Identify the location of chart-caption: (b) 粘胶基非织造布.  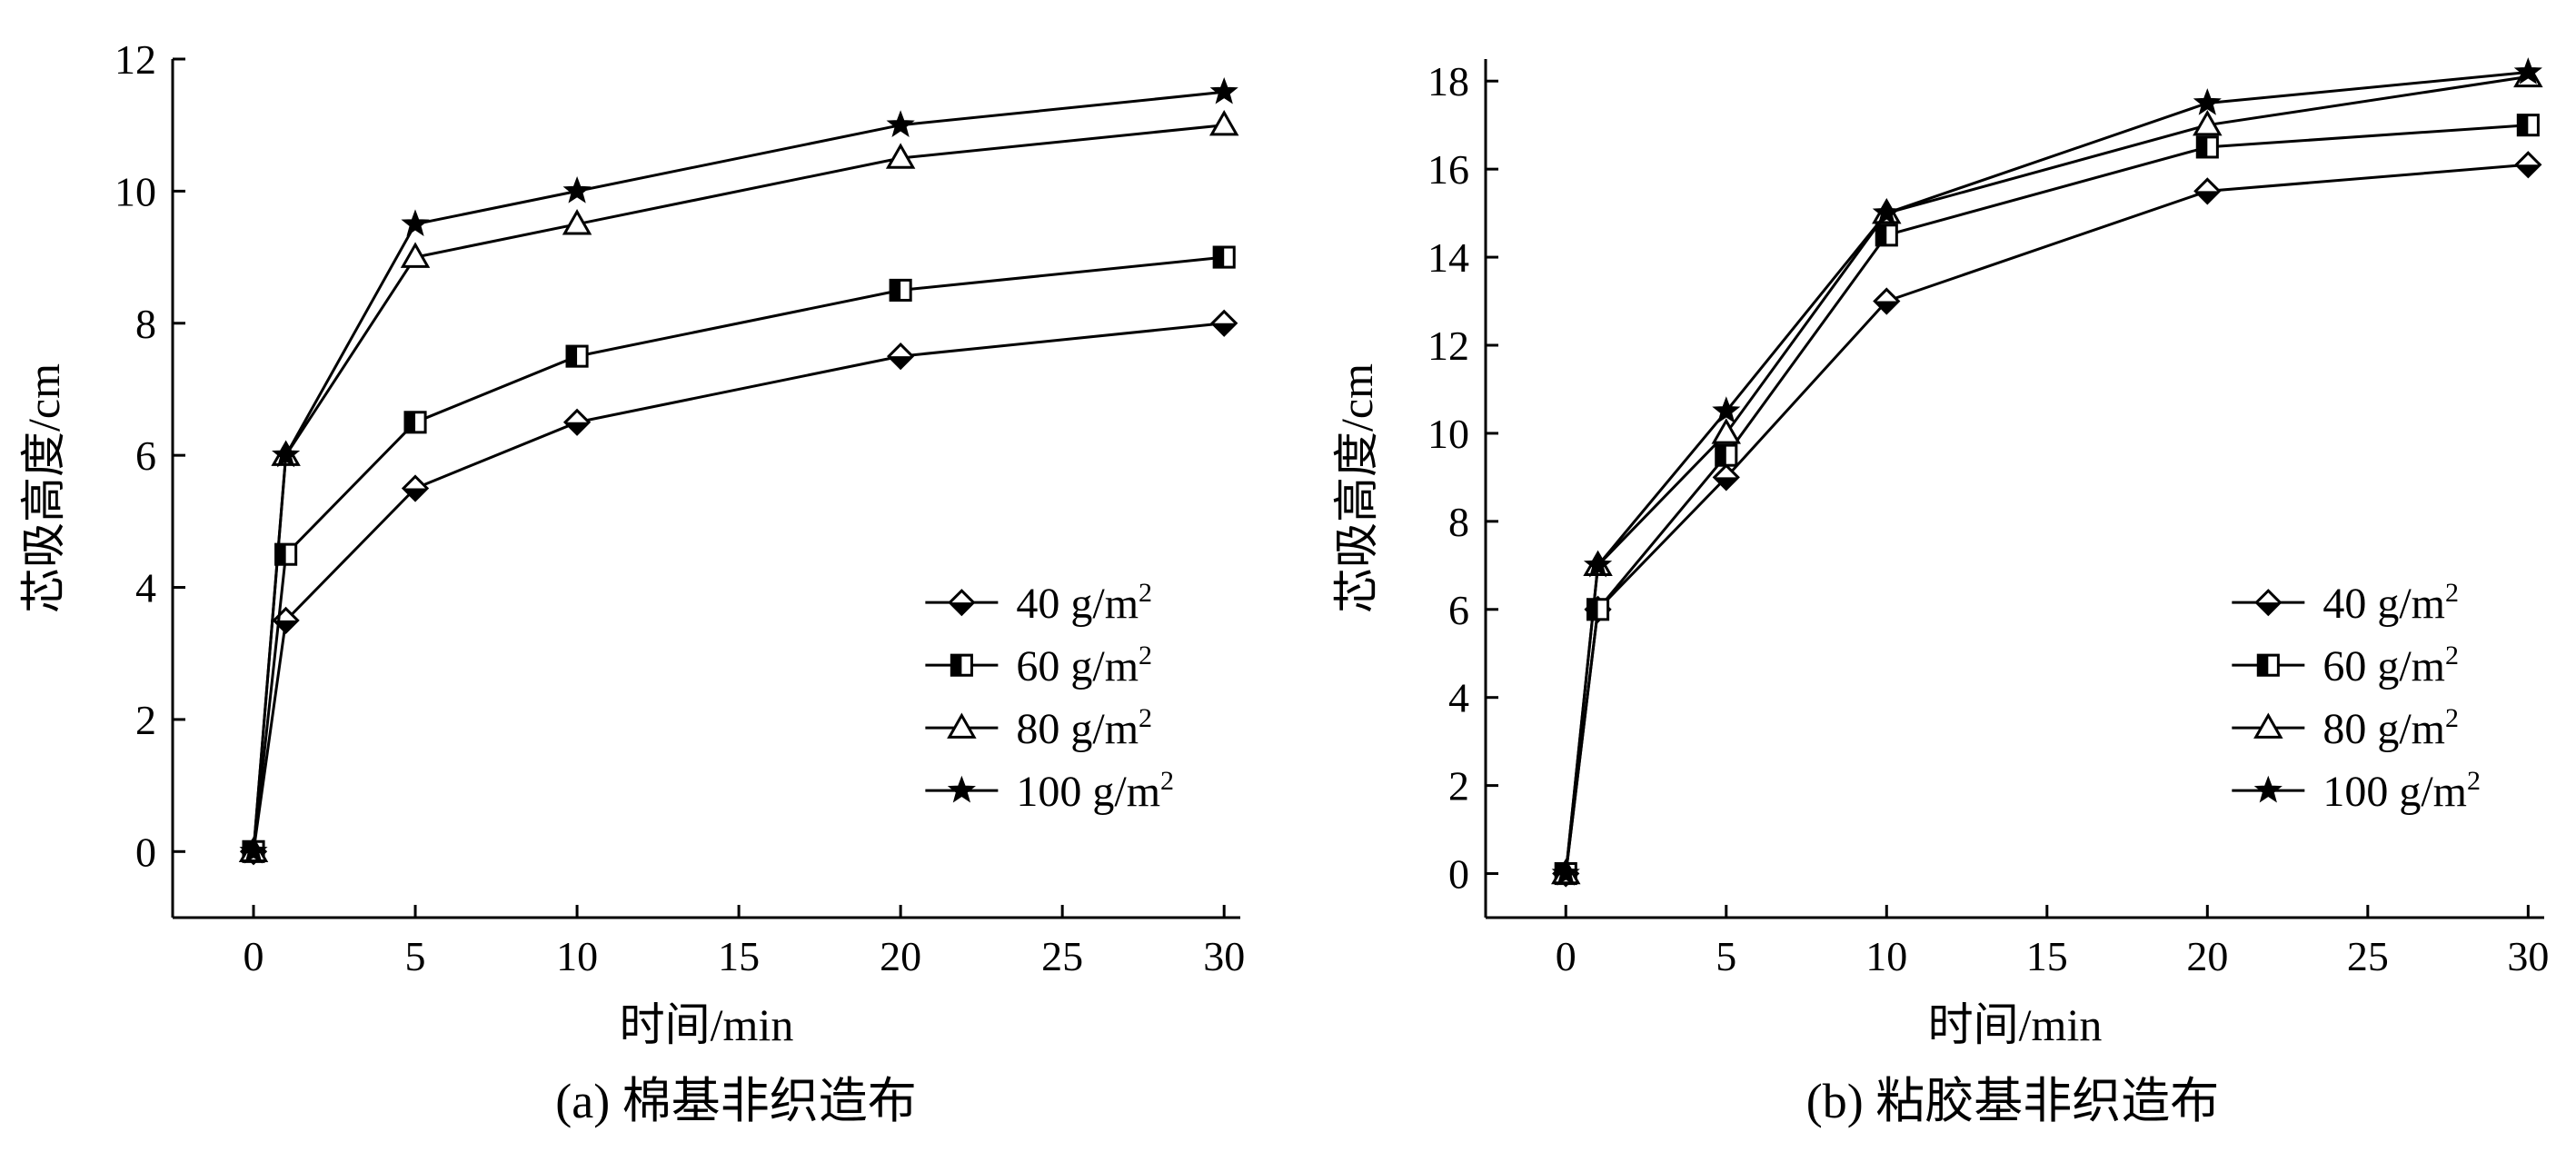
(2012, 1101).